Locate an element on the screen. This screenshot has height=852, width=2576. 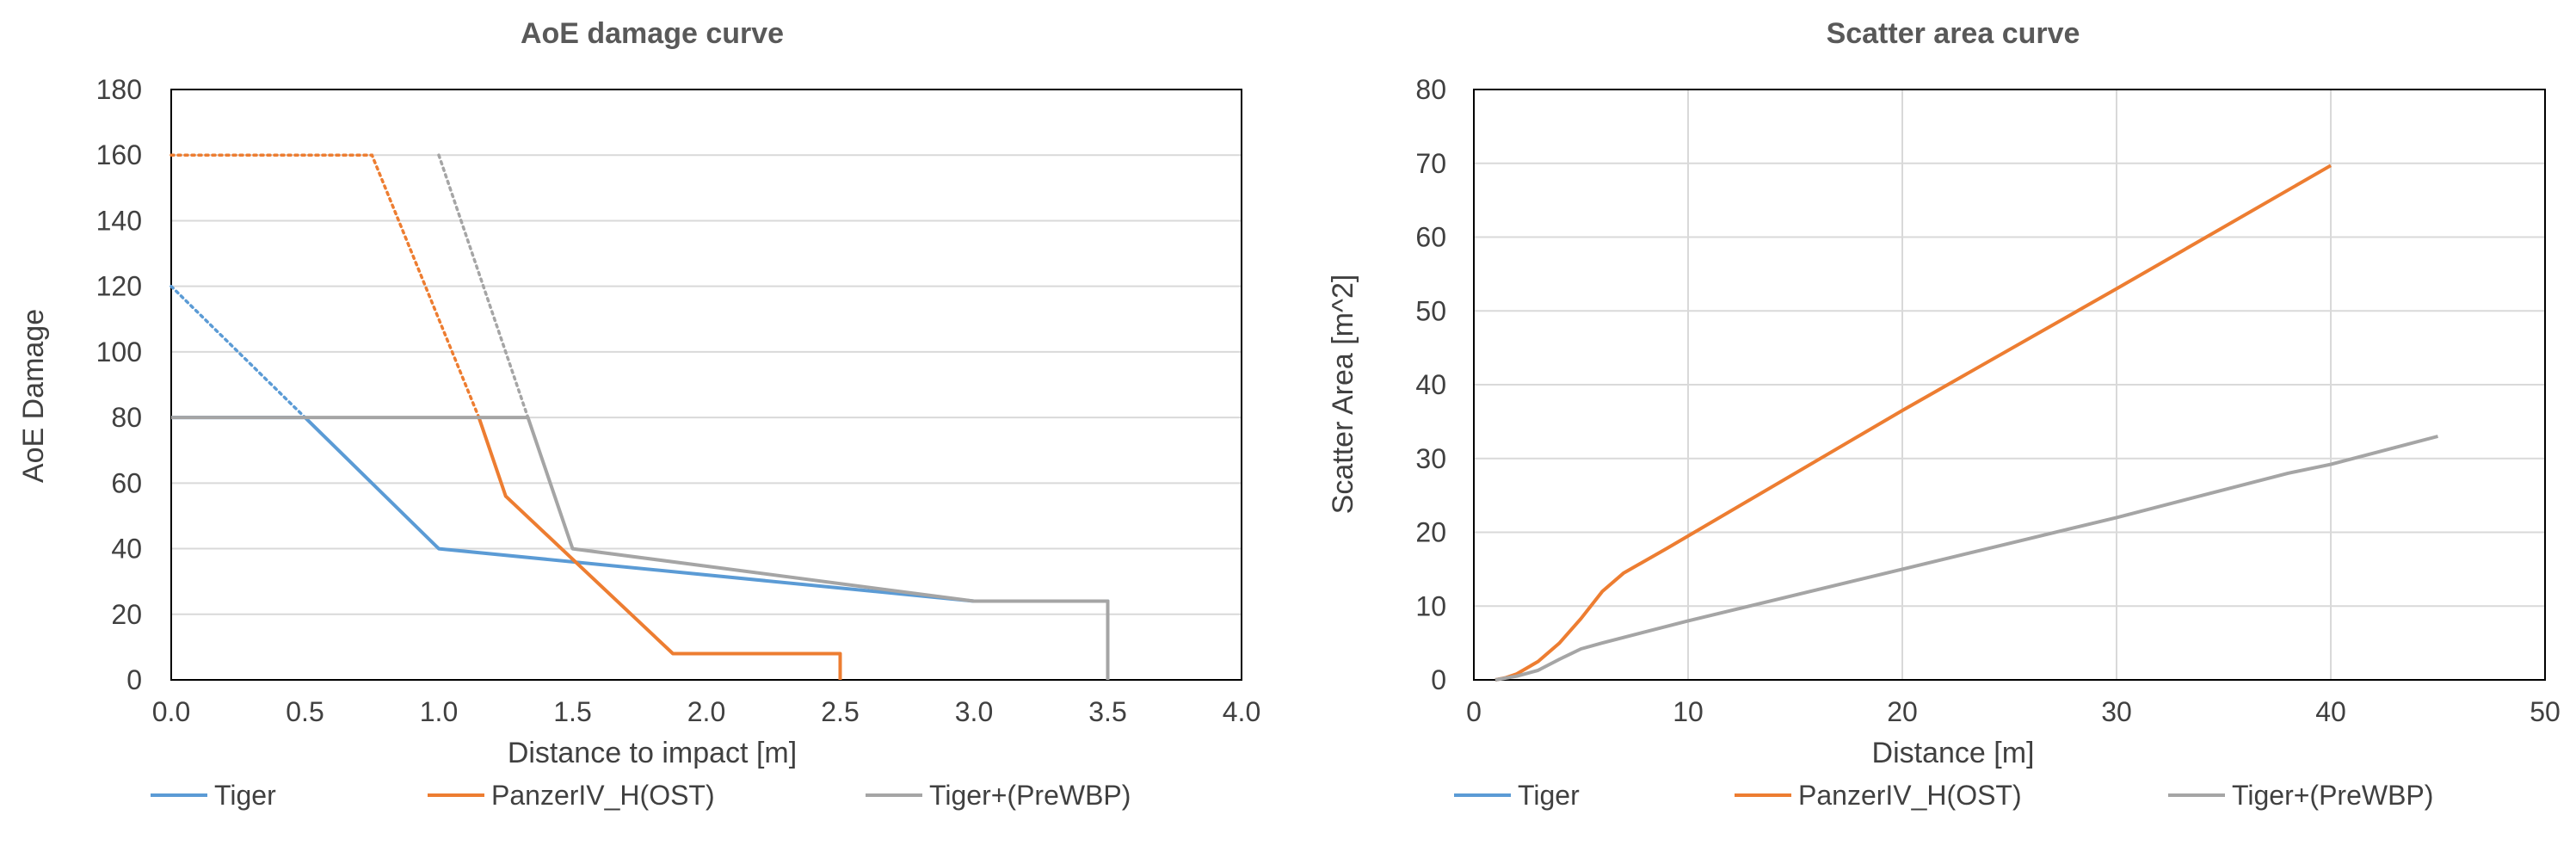
x-tick-label: 2.5 is located at coordinates (840, 711).